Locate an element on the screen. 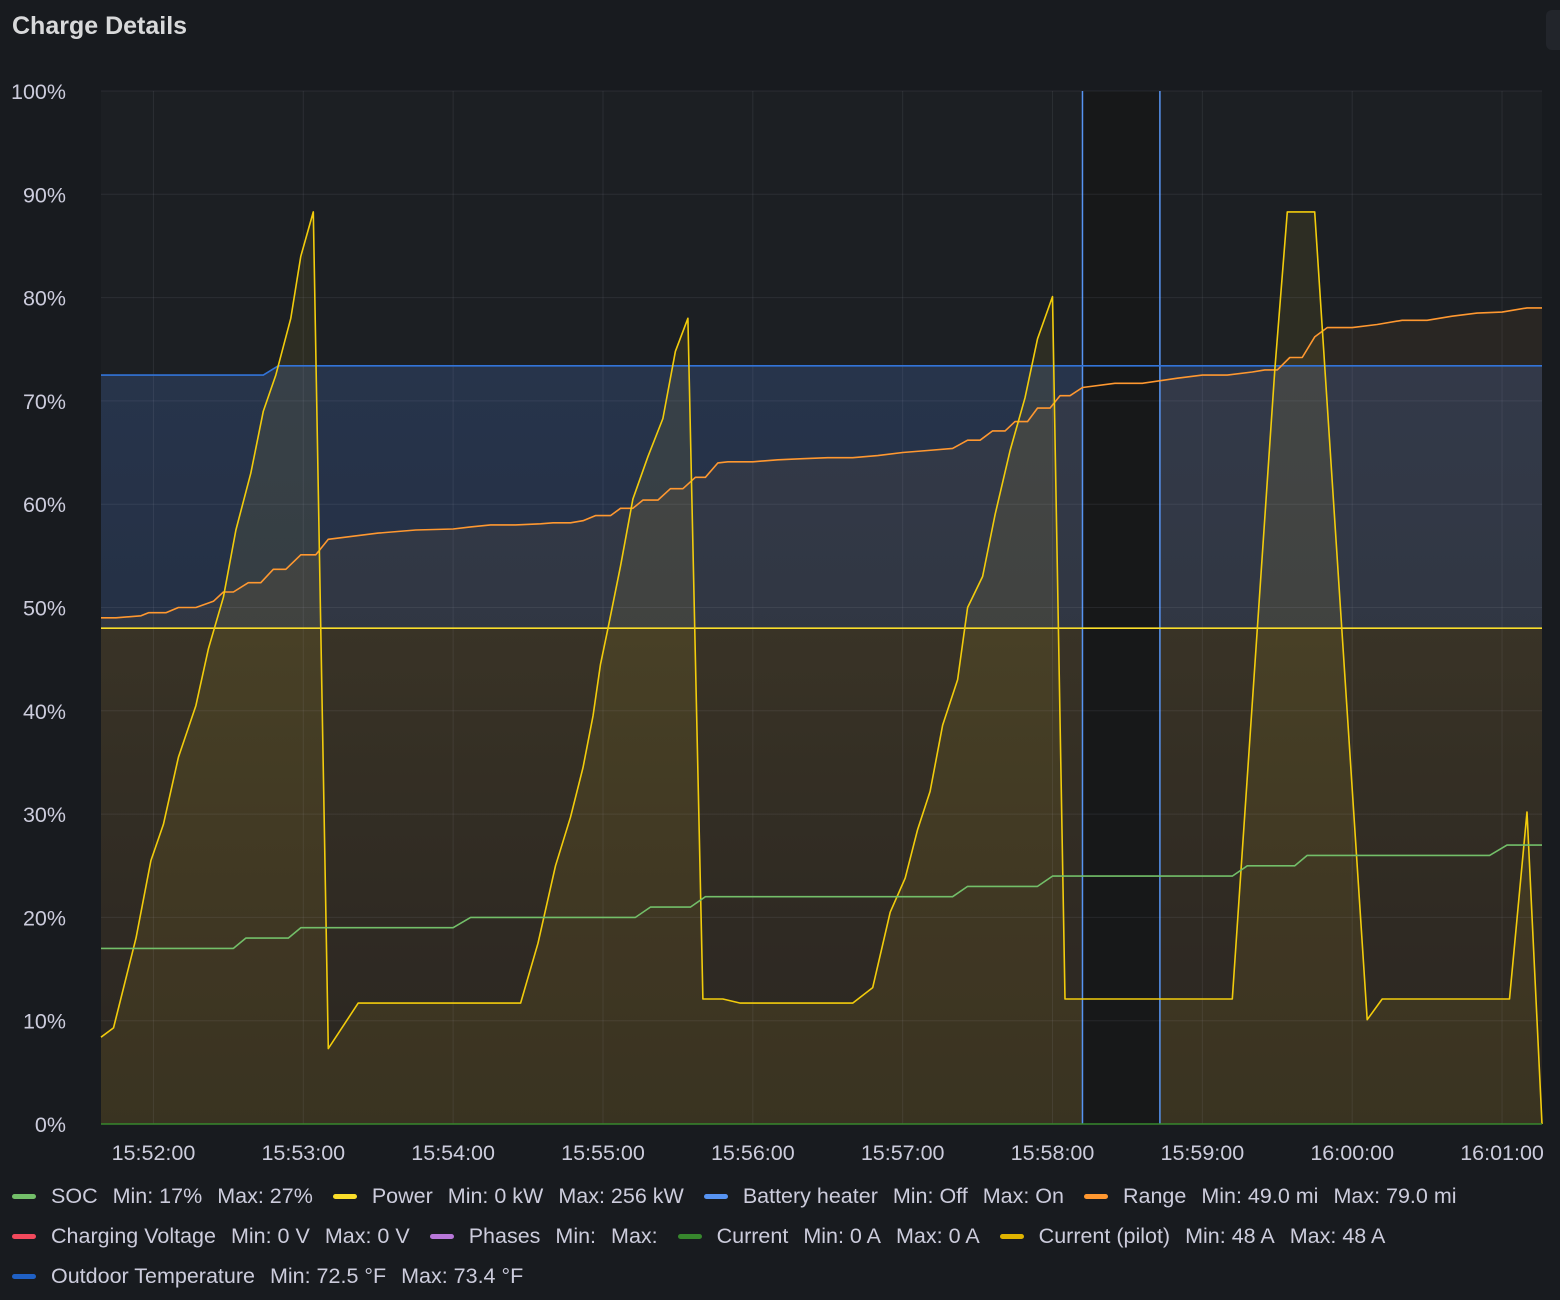 The width and height of the screenshot is (1560, 1300). annotation-region is located at coordinates (1121, 607).